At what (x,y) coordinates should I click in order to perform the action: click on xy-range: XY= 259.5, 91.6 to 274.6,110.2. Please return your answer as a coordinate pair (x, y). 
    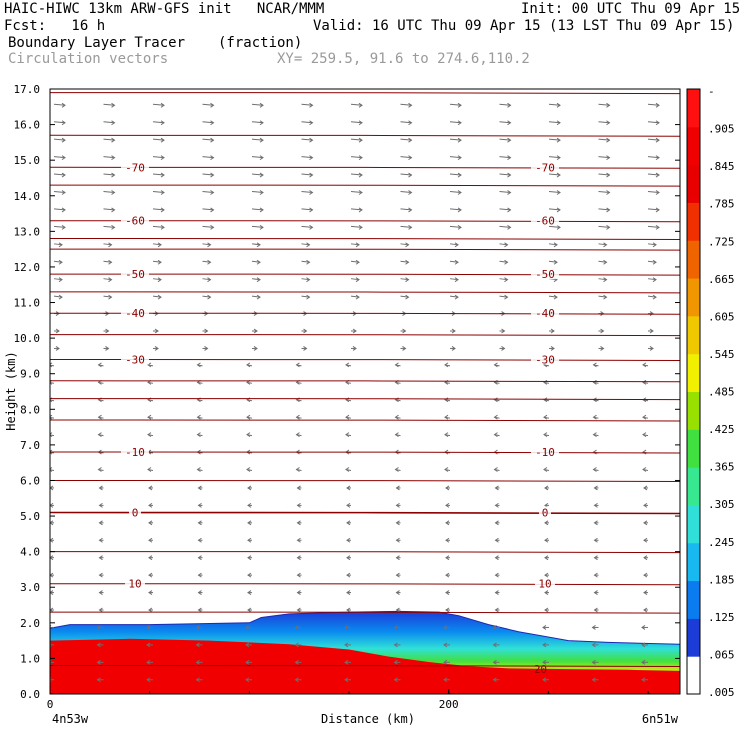
    Looking at the image, I should click on (403, 59).